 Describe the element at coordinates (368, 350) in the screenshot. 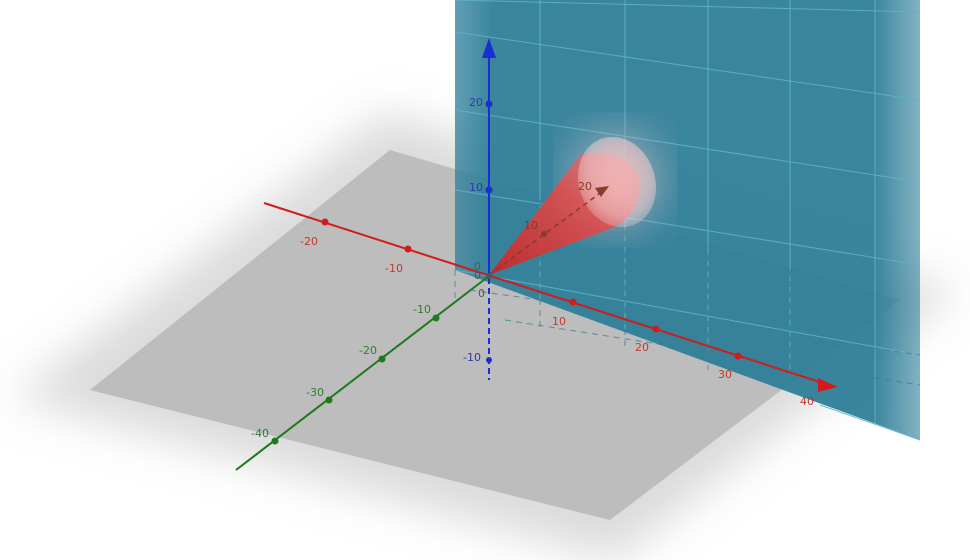

I see `y-tick-label: -20` at that location.